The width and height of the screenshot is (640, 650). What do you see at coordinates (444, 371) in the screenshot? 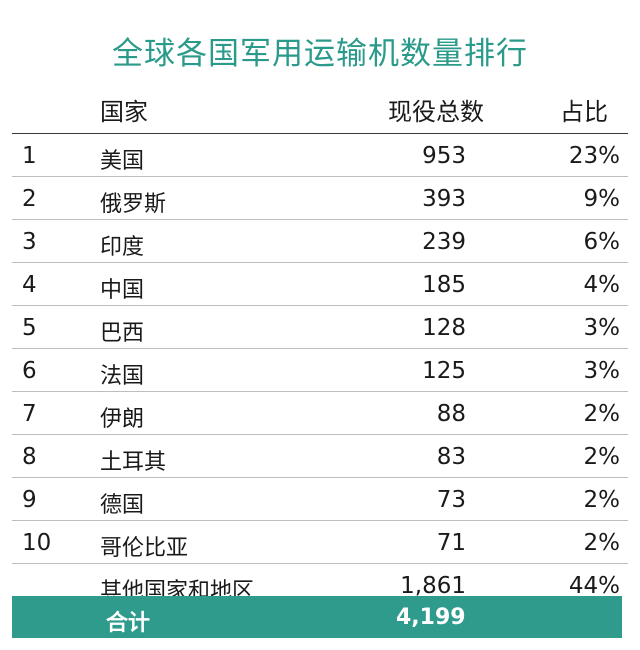
I see `count-cell: 125` at bounding box center [444, 371].